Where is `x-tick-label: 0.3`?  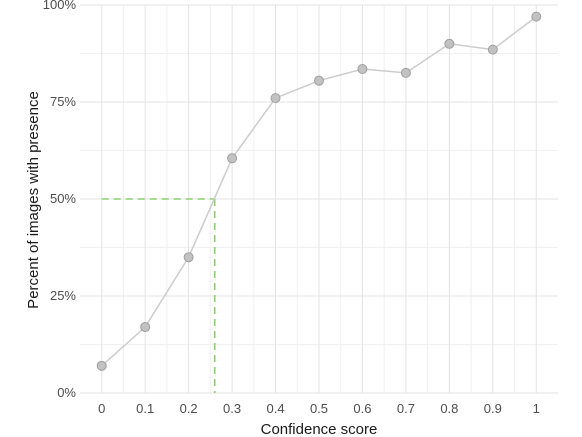
x-tick-label: 0.3 is located at coordinates (232, 408).